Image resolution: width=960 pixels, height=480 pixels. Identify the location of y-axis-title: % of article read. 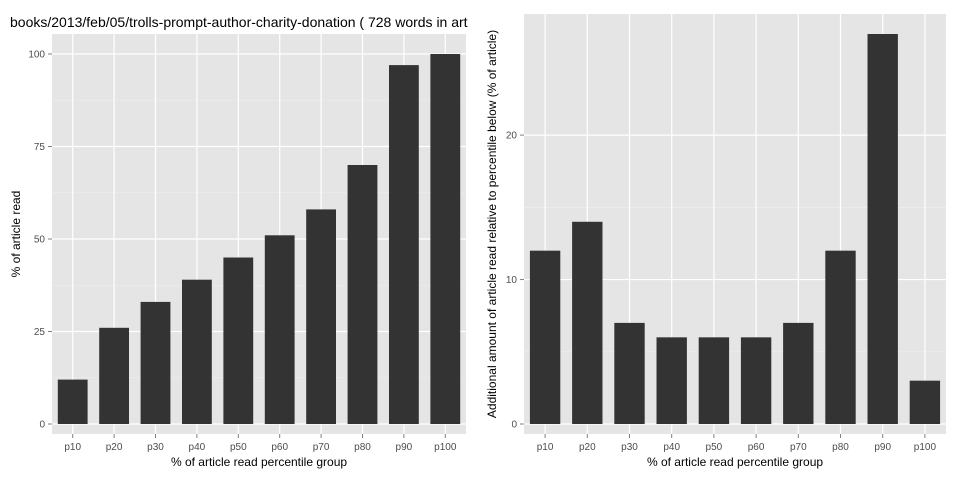
(16, 234).